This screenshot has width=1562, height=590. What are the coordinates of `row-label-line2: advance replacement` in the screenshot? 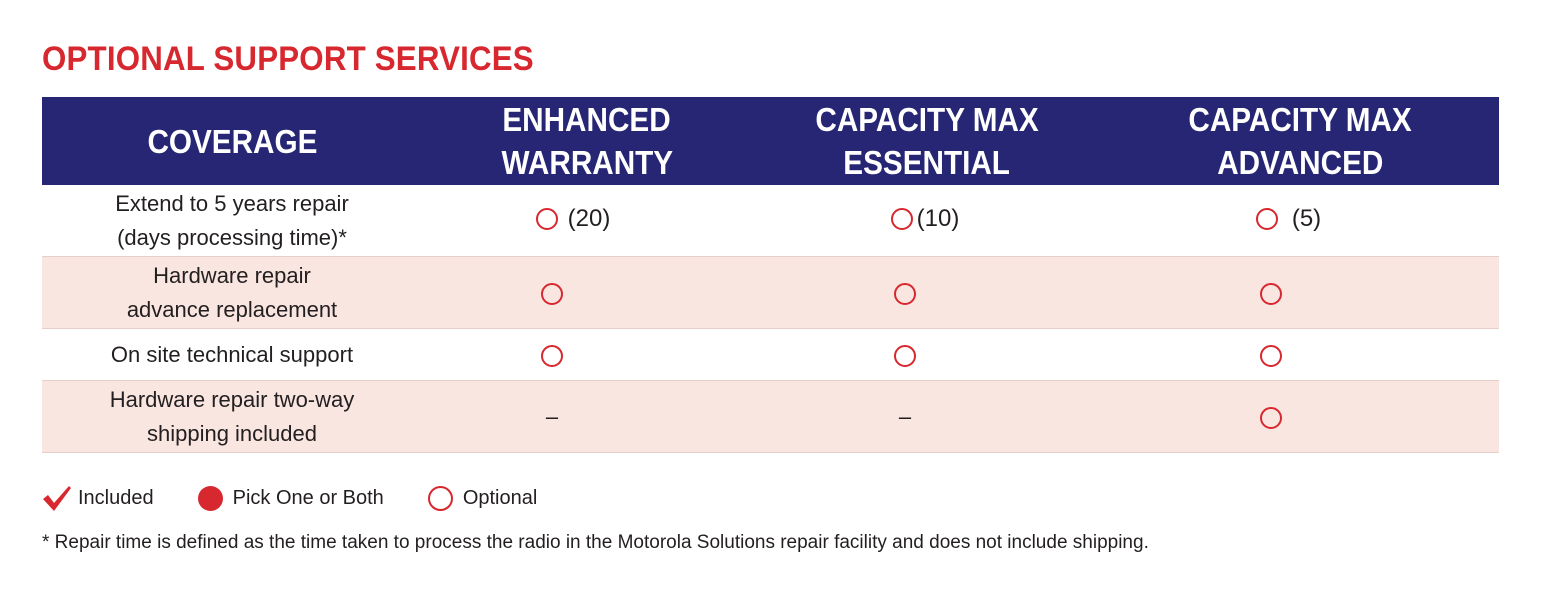 It's located at (232, 309).